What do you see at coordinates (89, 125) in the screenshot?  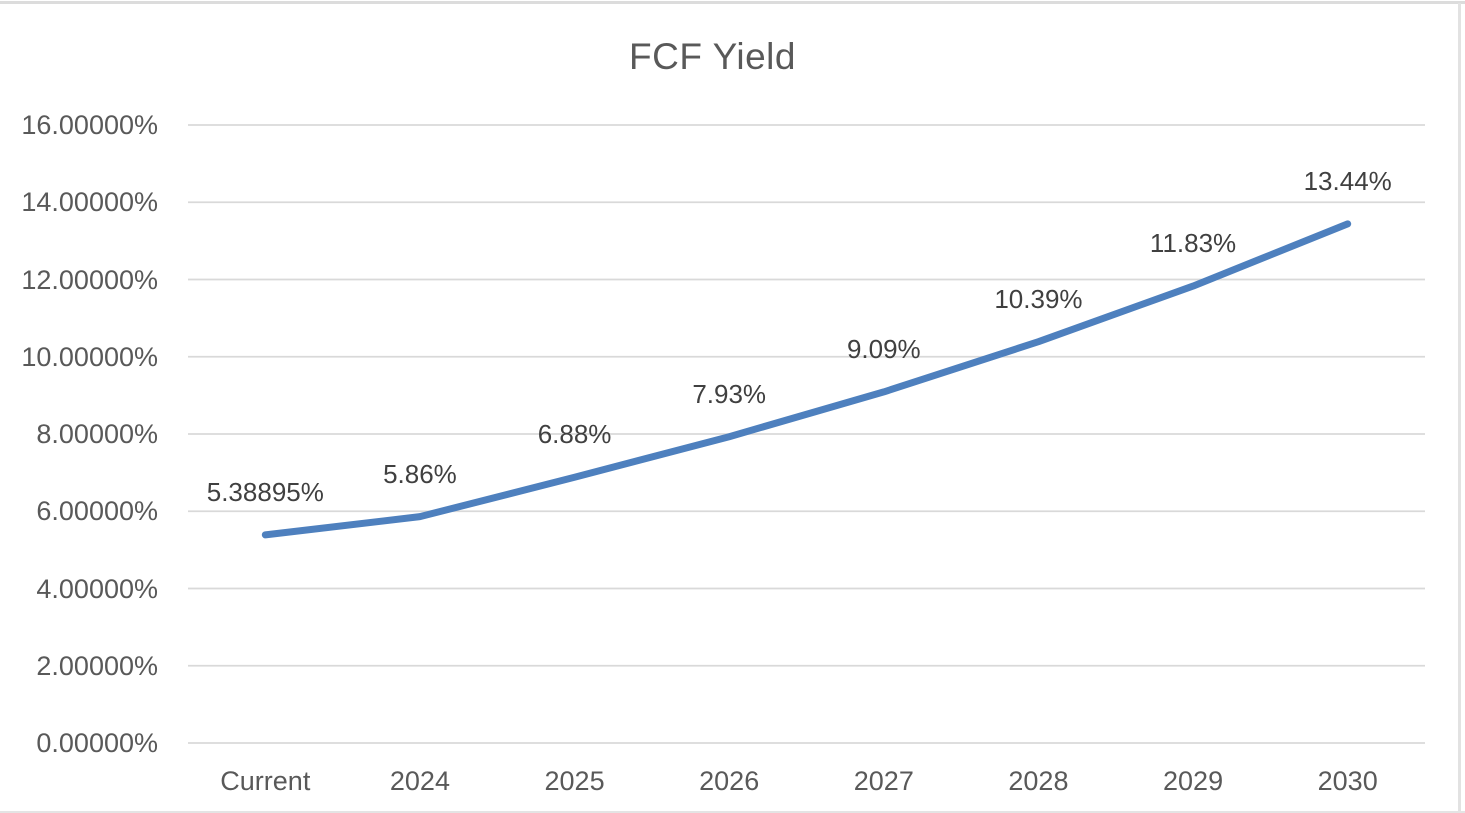 I see `y-axis-tick-label: 16.00000%` at bounding box center [89, 125].